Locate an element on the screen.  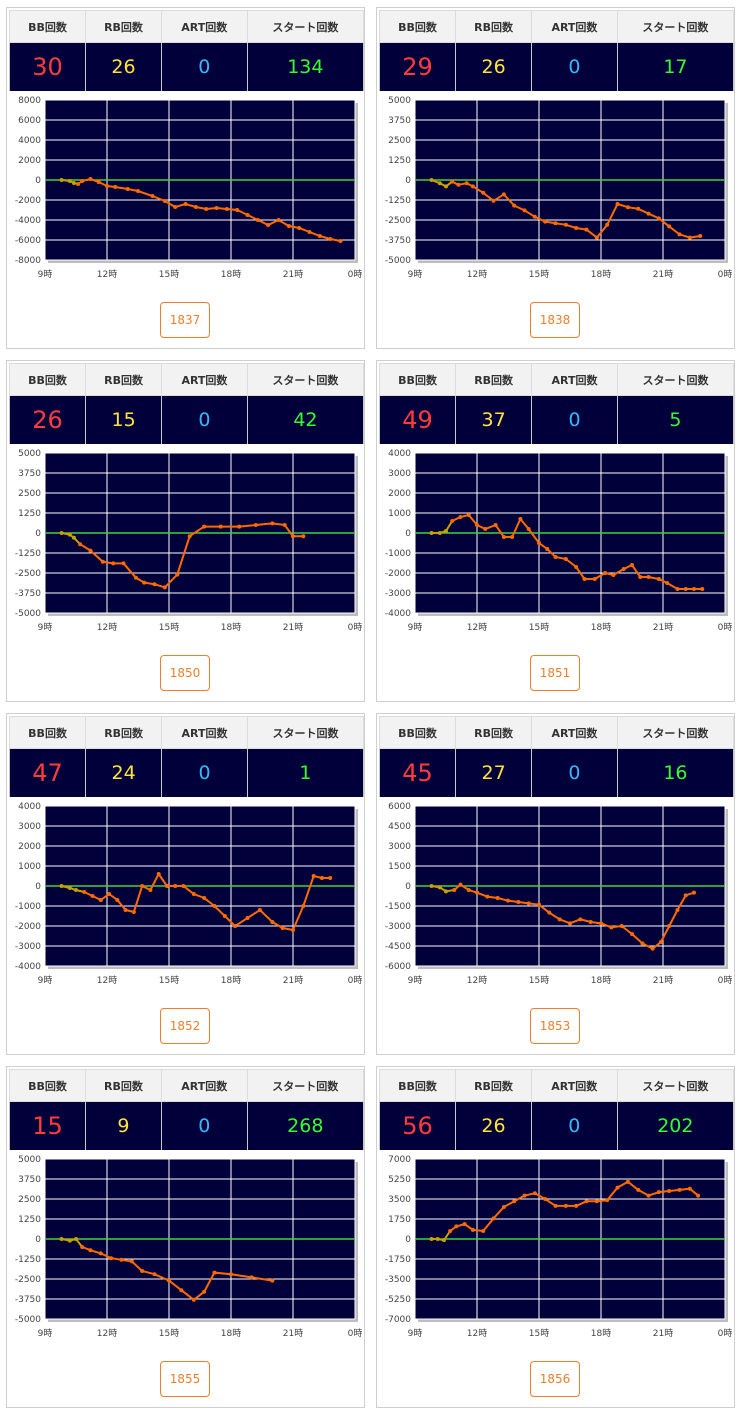
machine-number-button: 1837 is located at coordinates (185, 320).